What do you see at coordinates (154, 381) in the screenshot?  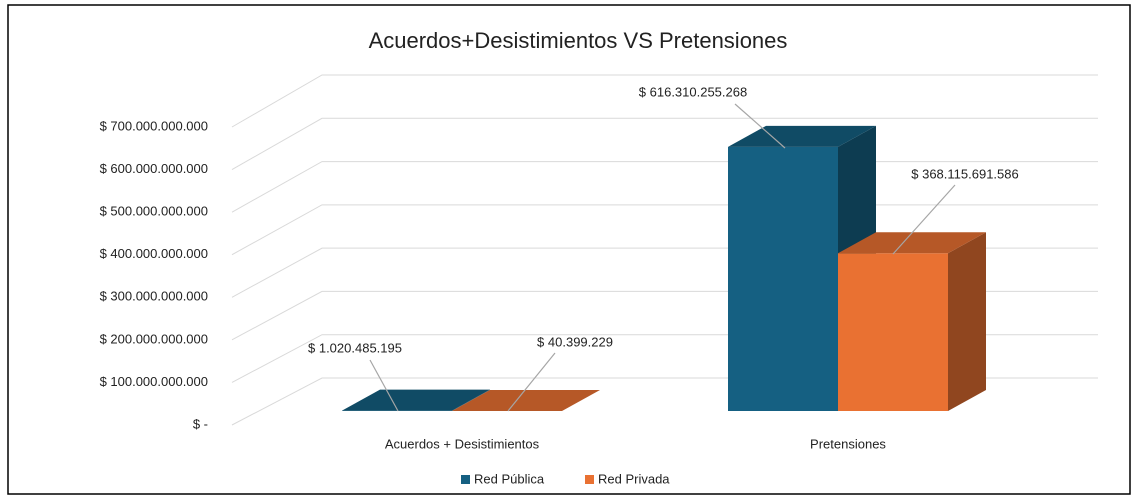 I see `y-tick-label: $ 100.000.000.000` at bounding box center [154, 381].